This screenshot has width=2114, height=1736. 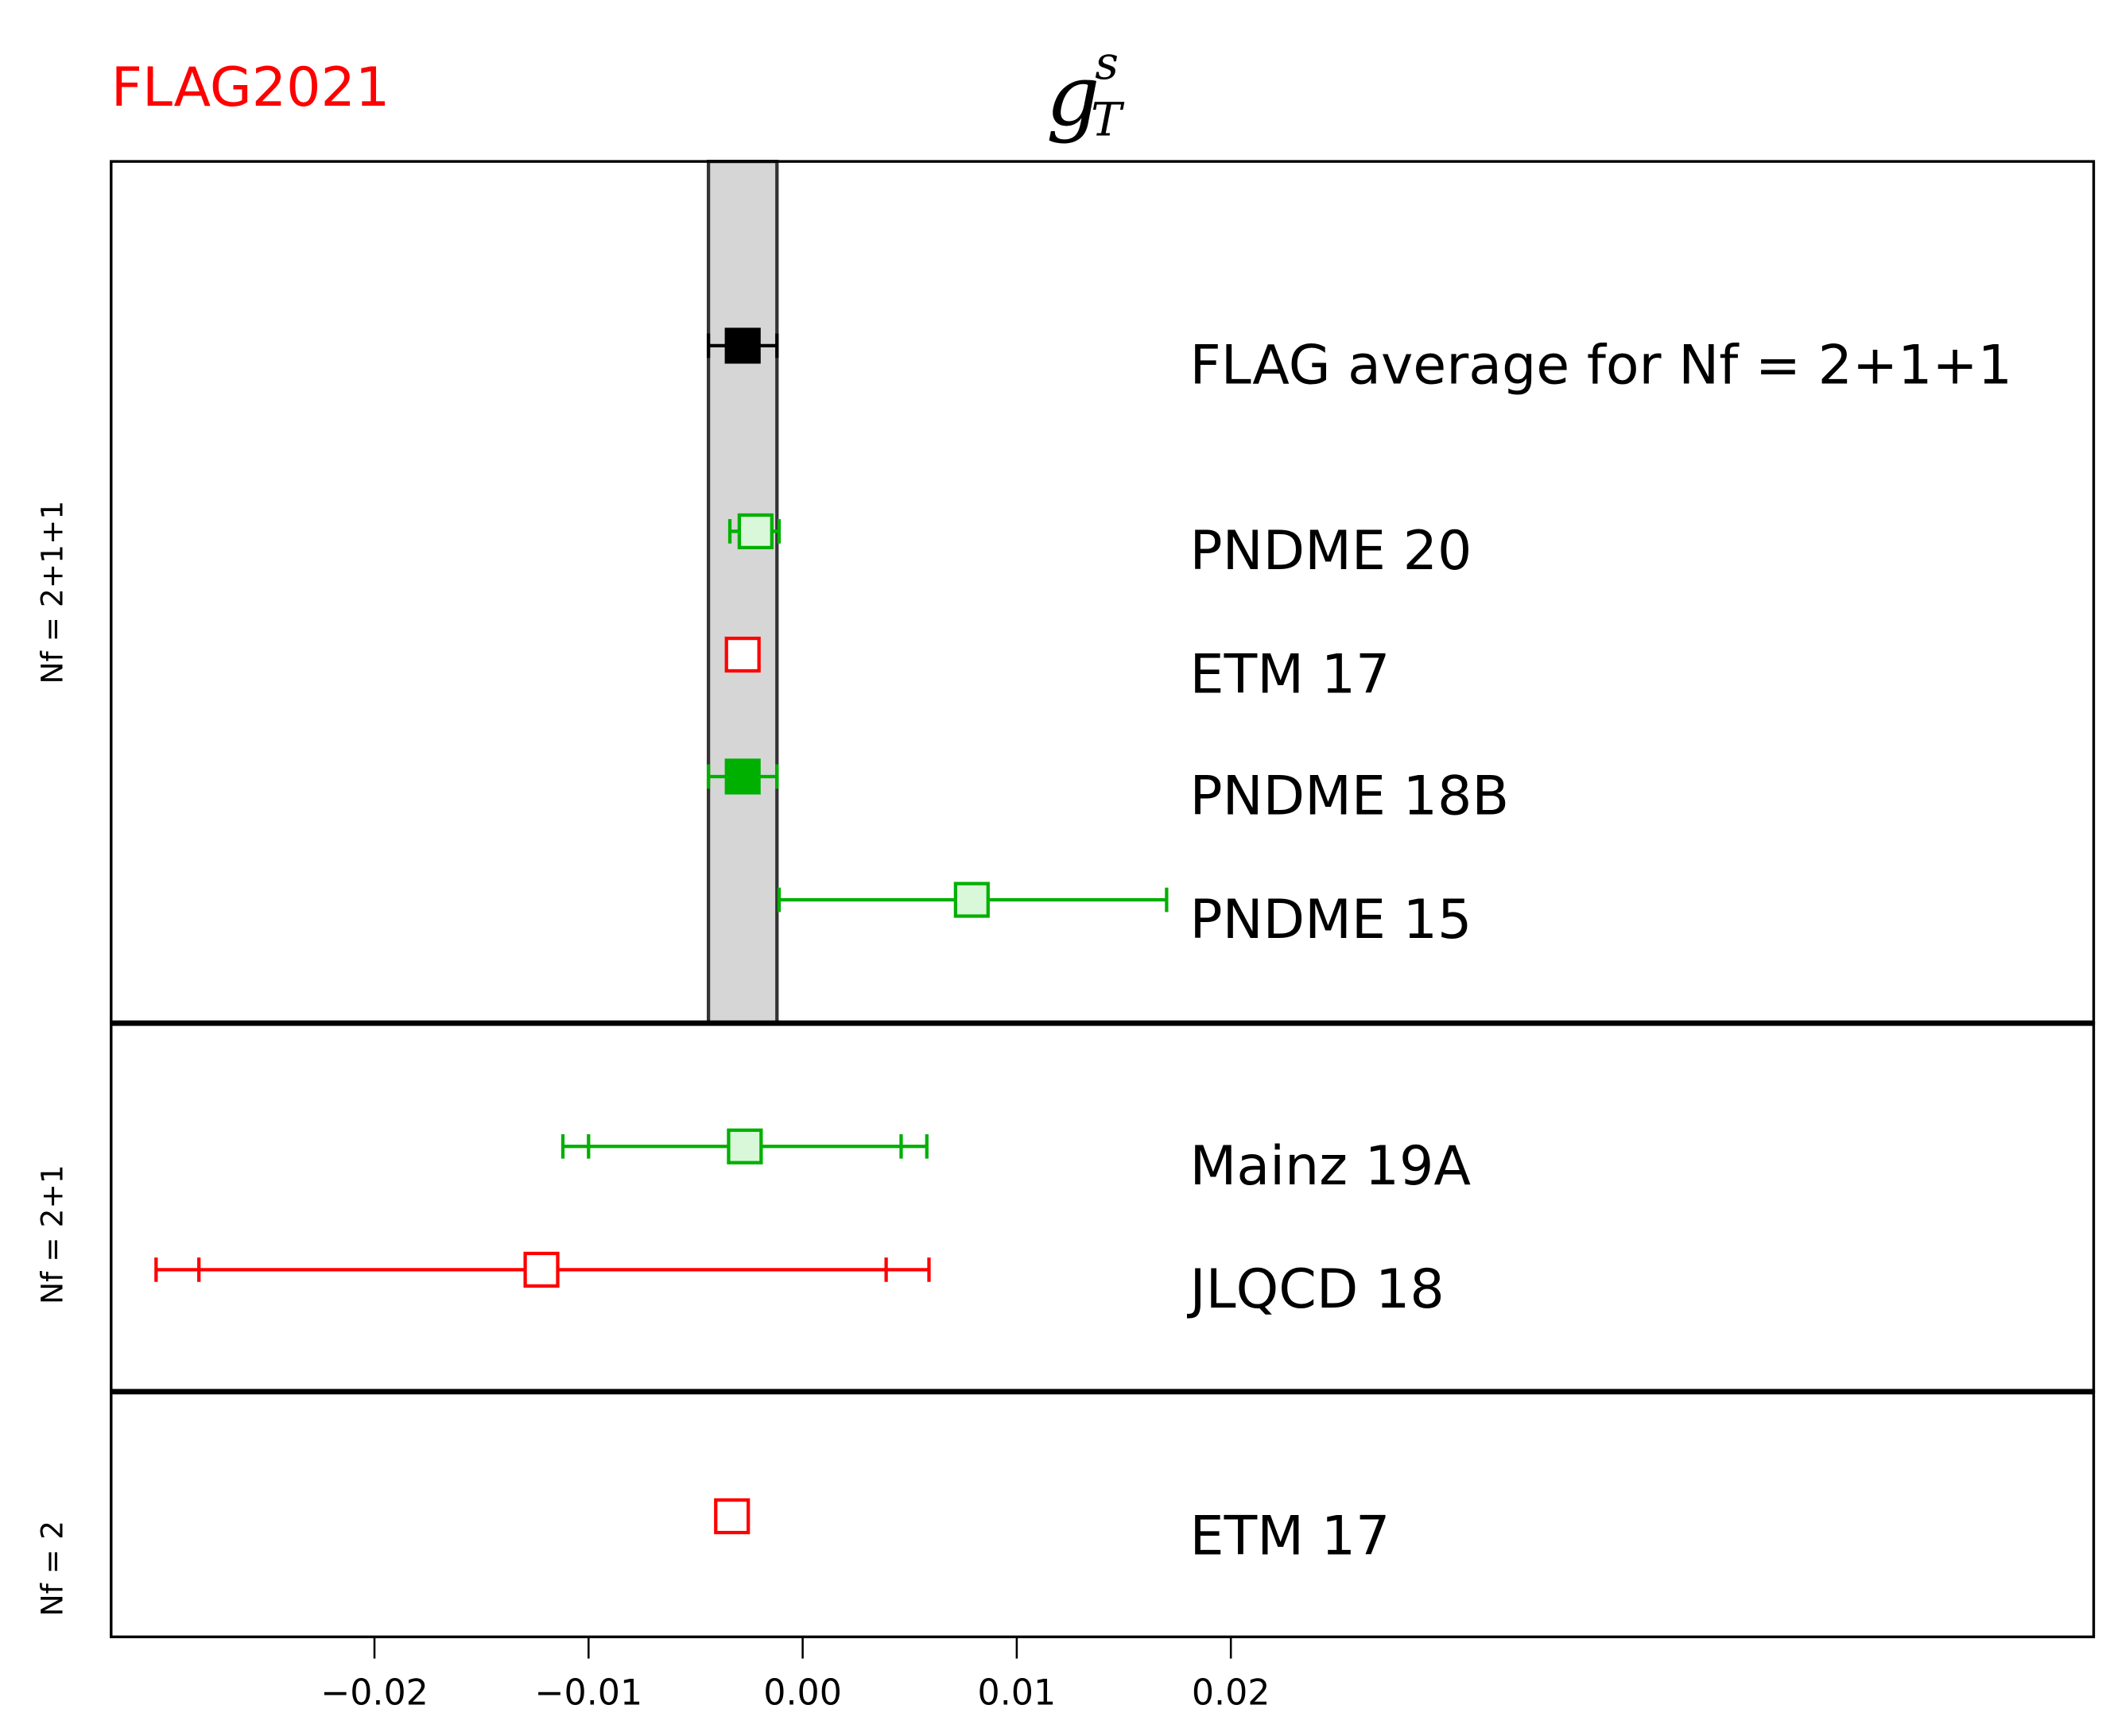 What do you see at coordinates (1124, 916) in the screenshot?
I see `data-point: PNDME 15` at bounding box center [1124, 916].